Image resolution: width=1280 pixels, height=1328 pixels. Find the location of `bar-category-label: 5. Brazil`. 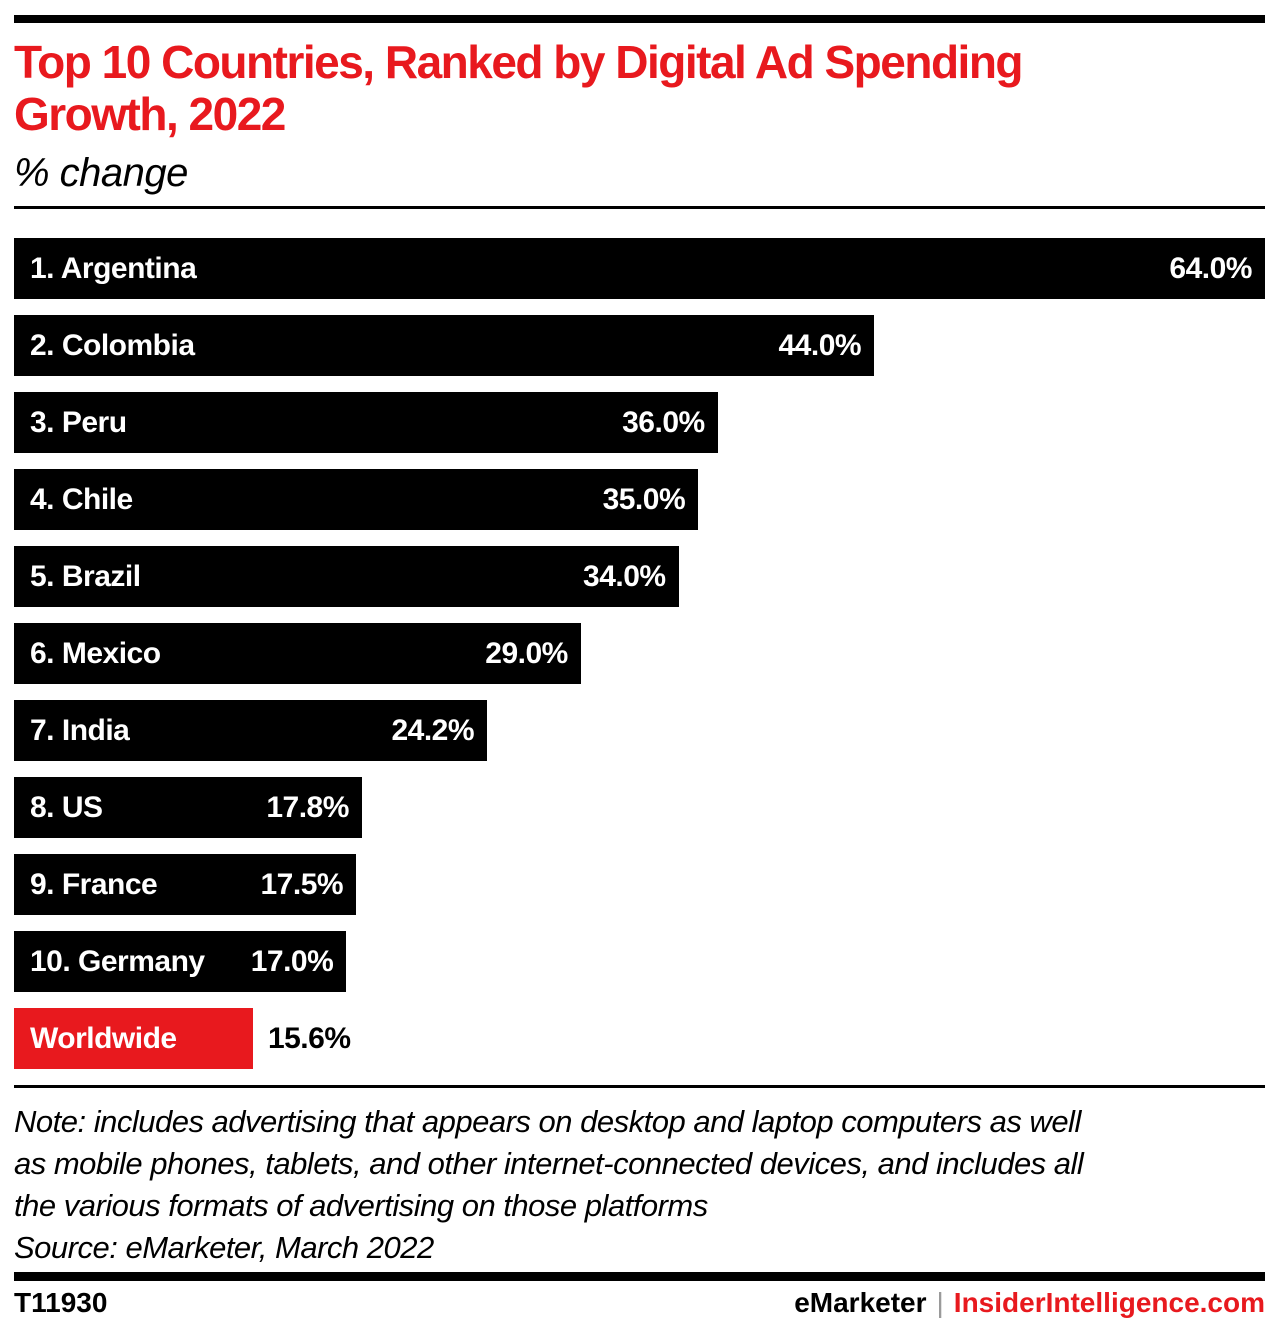

bar-category-label: 5. Brazil is located at coordinates (85, 576).